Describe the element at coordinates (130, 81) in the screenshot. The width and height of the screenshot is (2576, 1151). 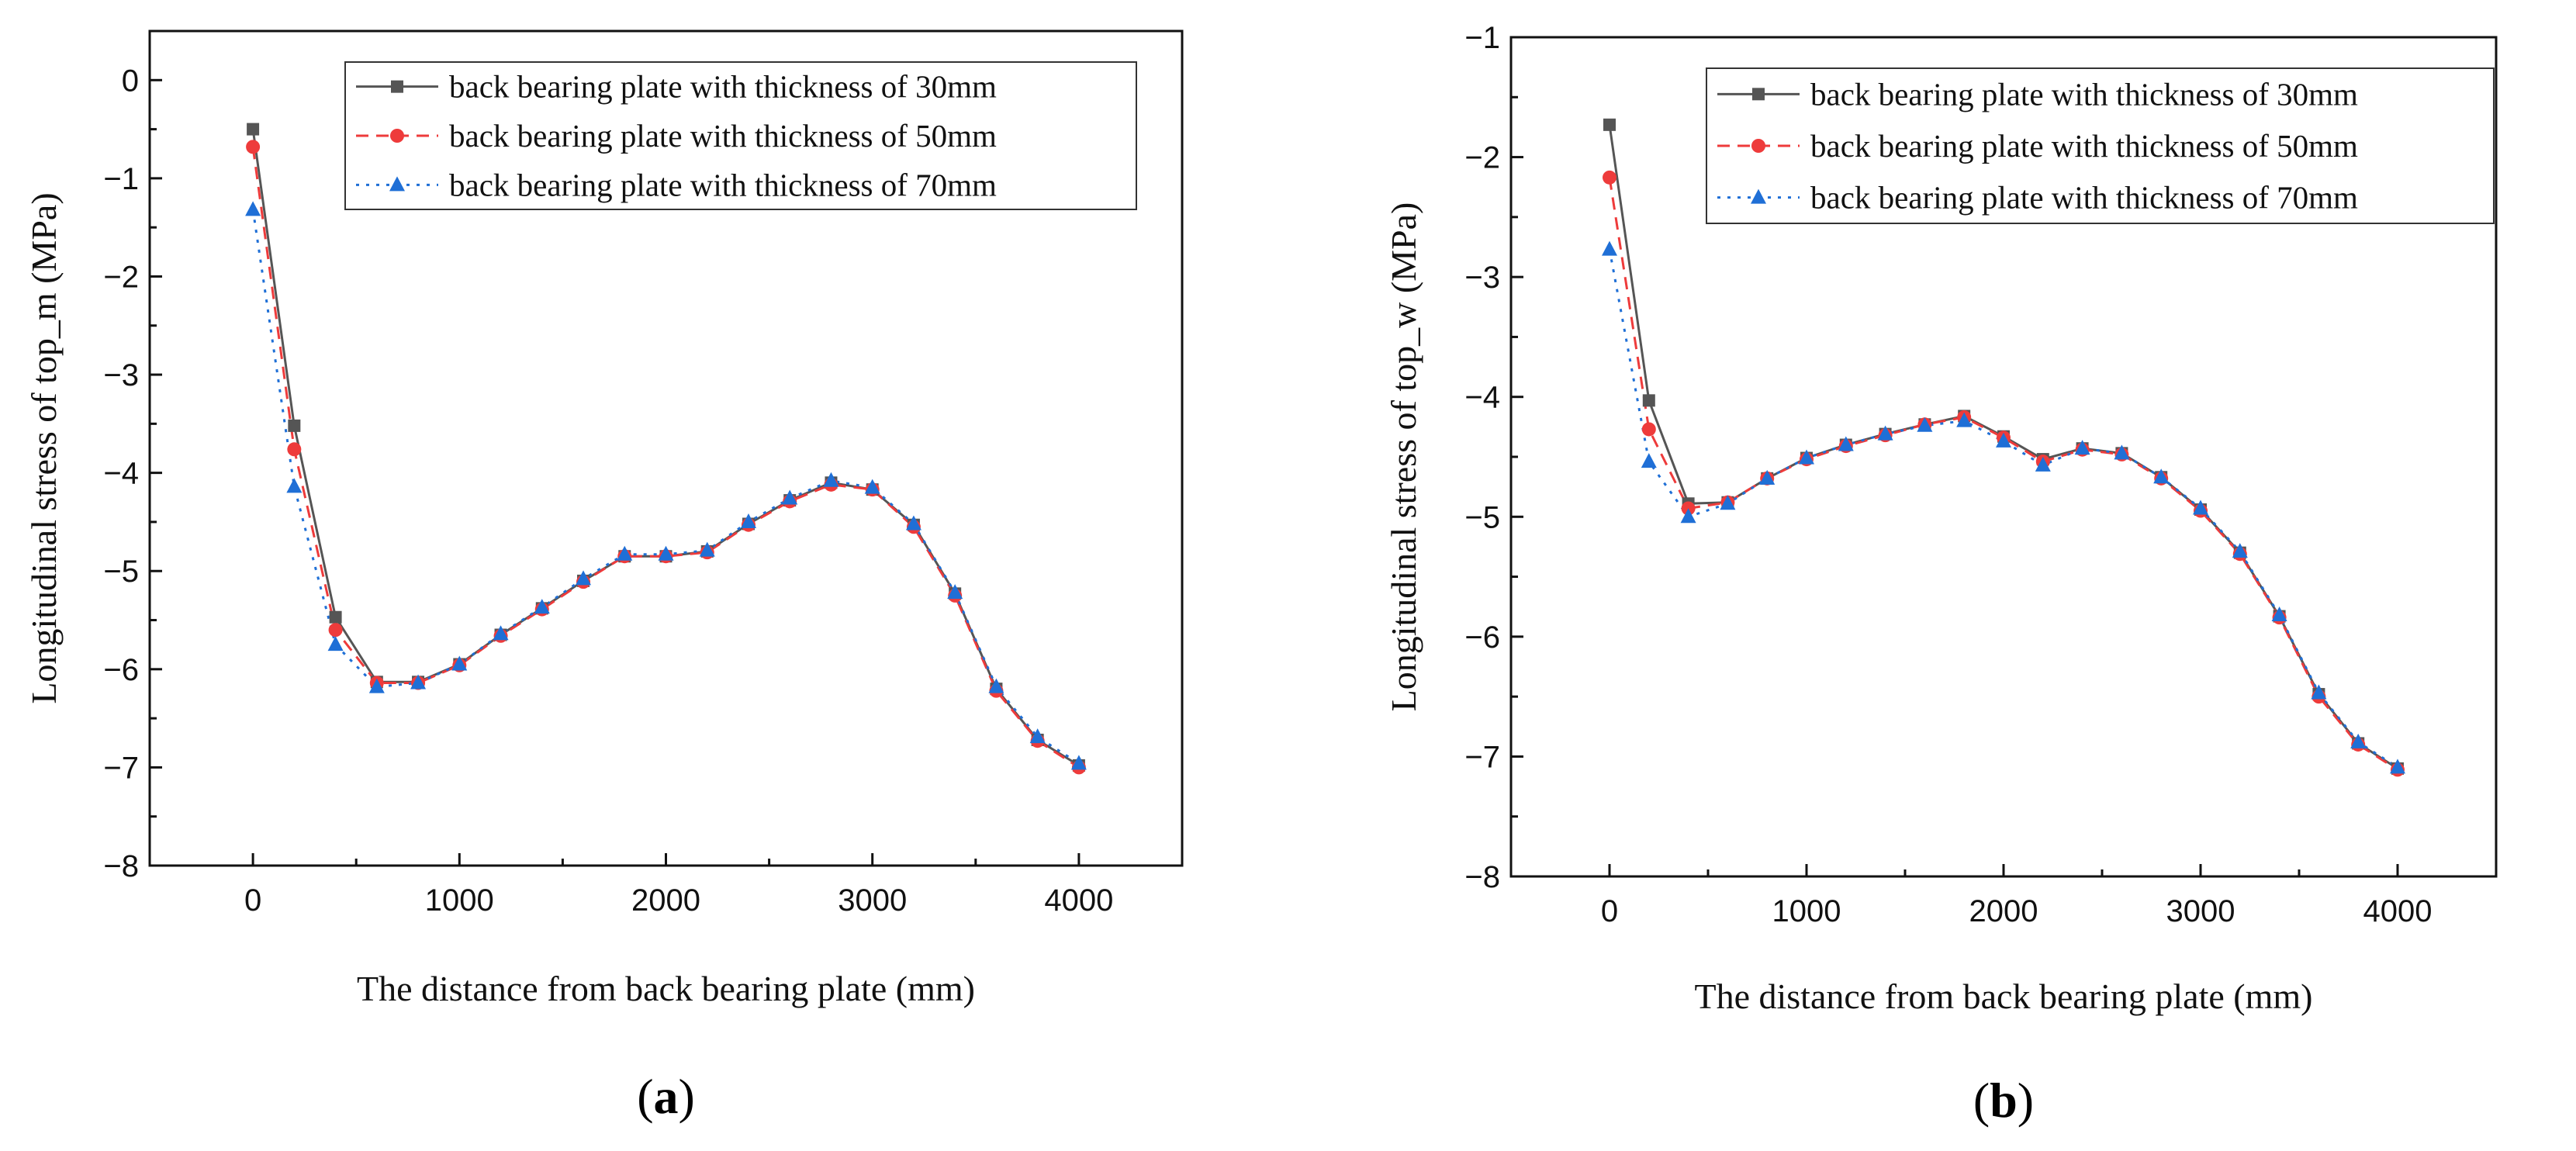
I see `y-tick-label: 0` at that location.